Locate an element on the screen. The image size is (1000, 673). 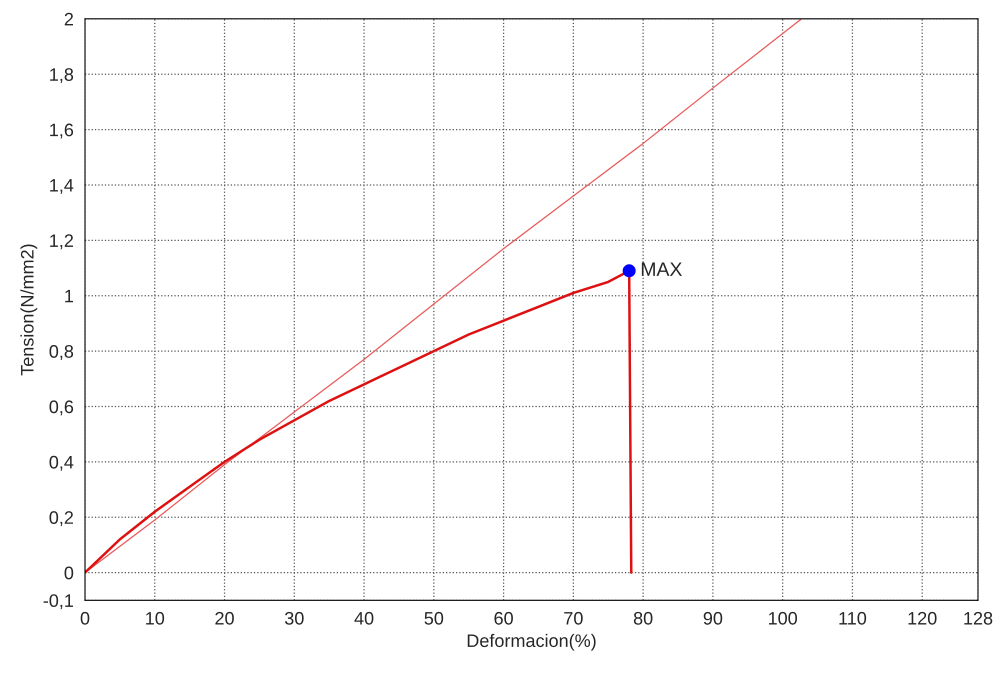
y-tick-label: 1,8 is located at coordinates (62, 76).